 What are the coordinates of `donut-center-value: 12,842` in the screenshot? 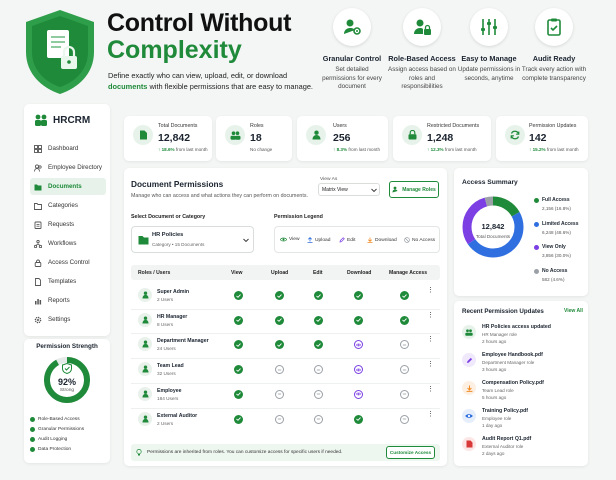 It's located at (493, 226).